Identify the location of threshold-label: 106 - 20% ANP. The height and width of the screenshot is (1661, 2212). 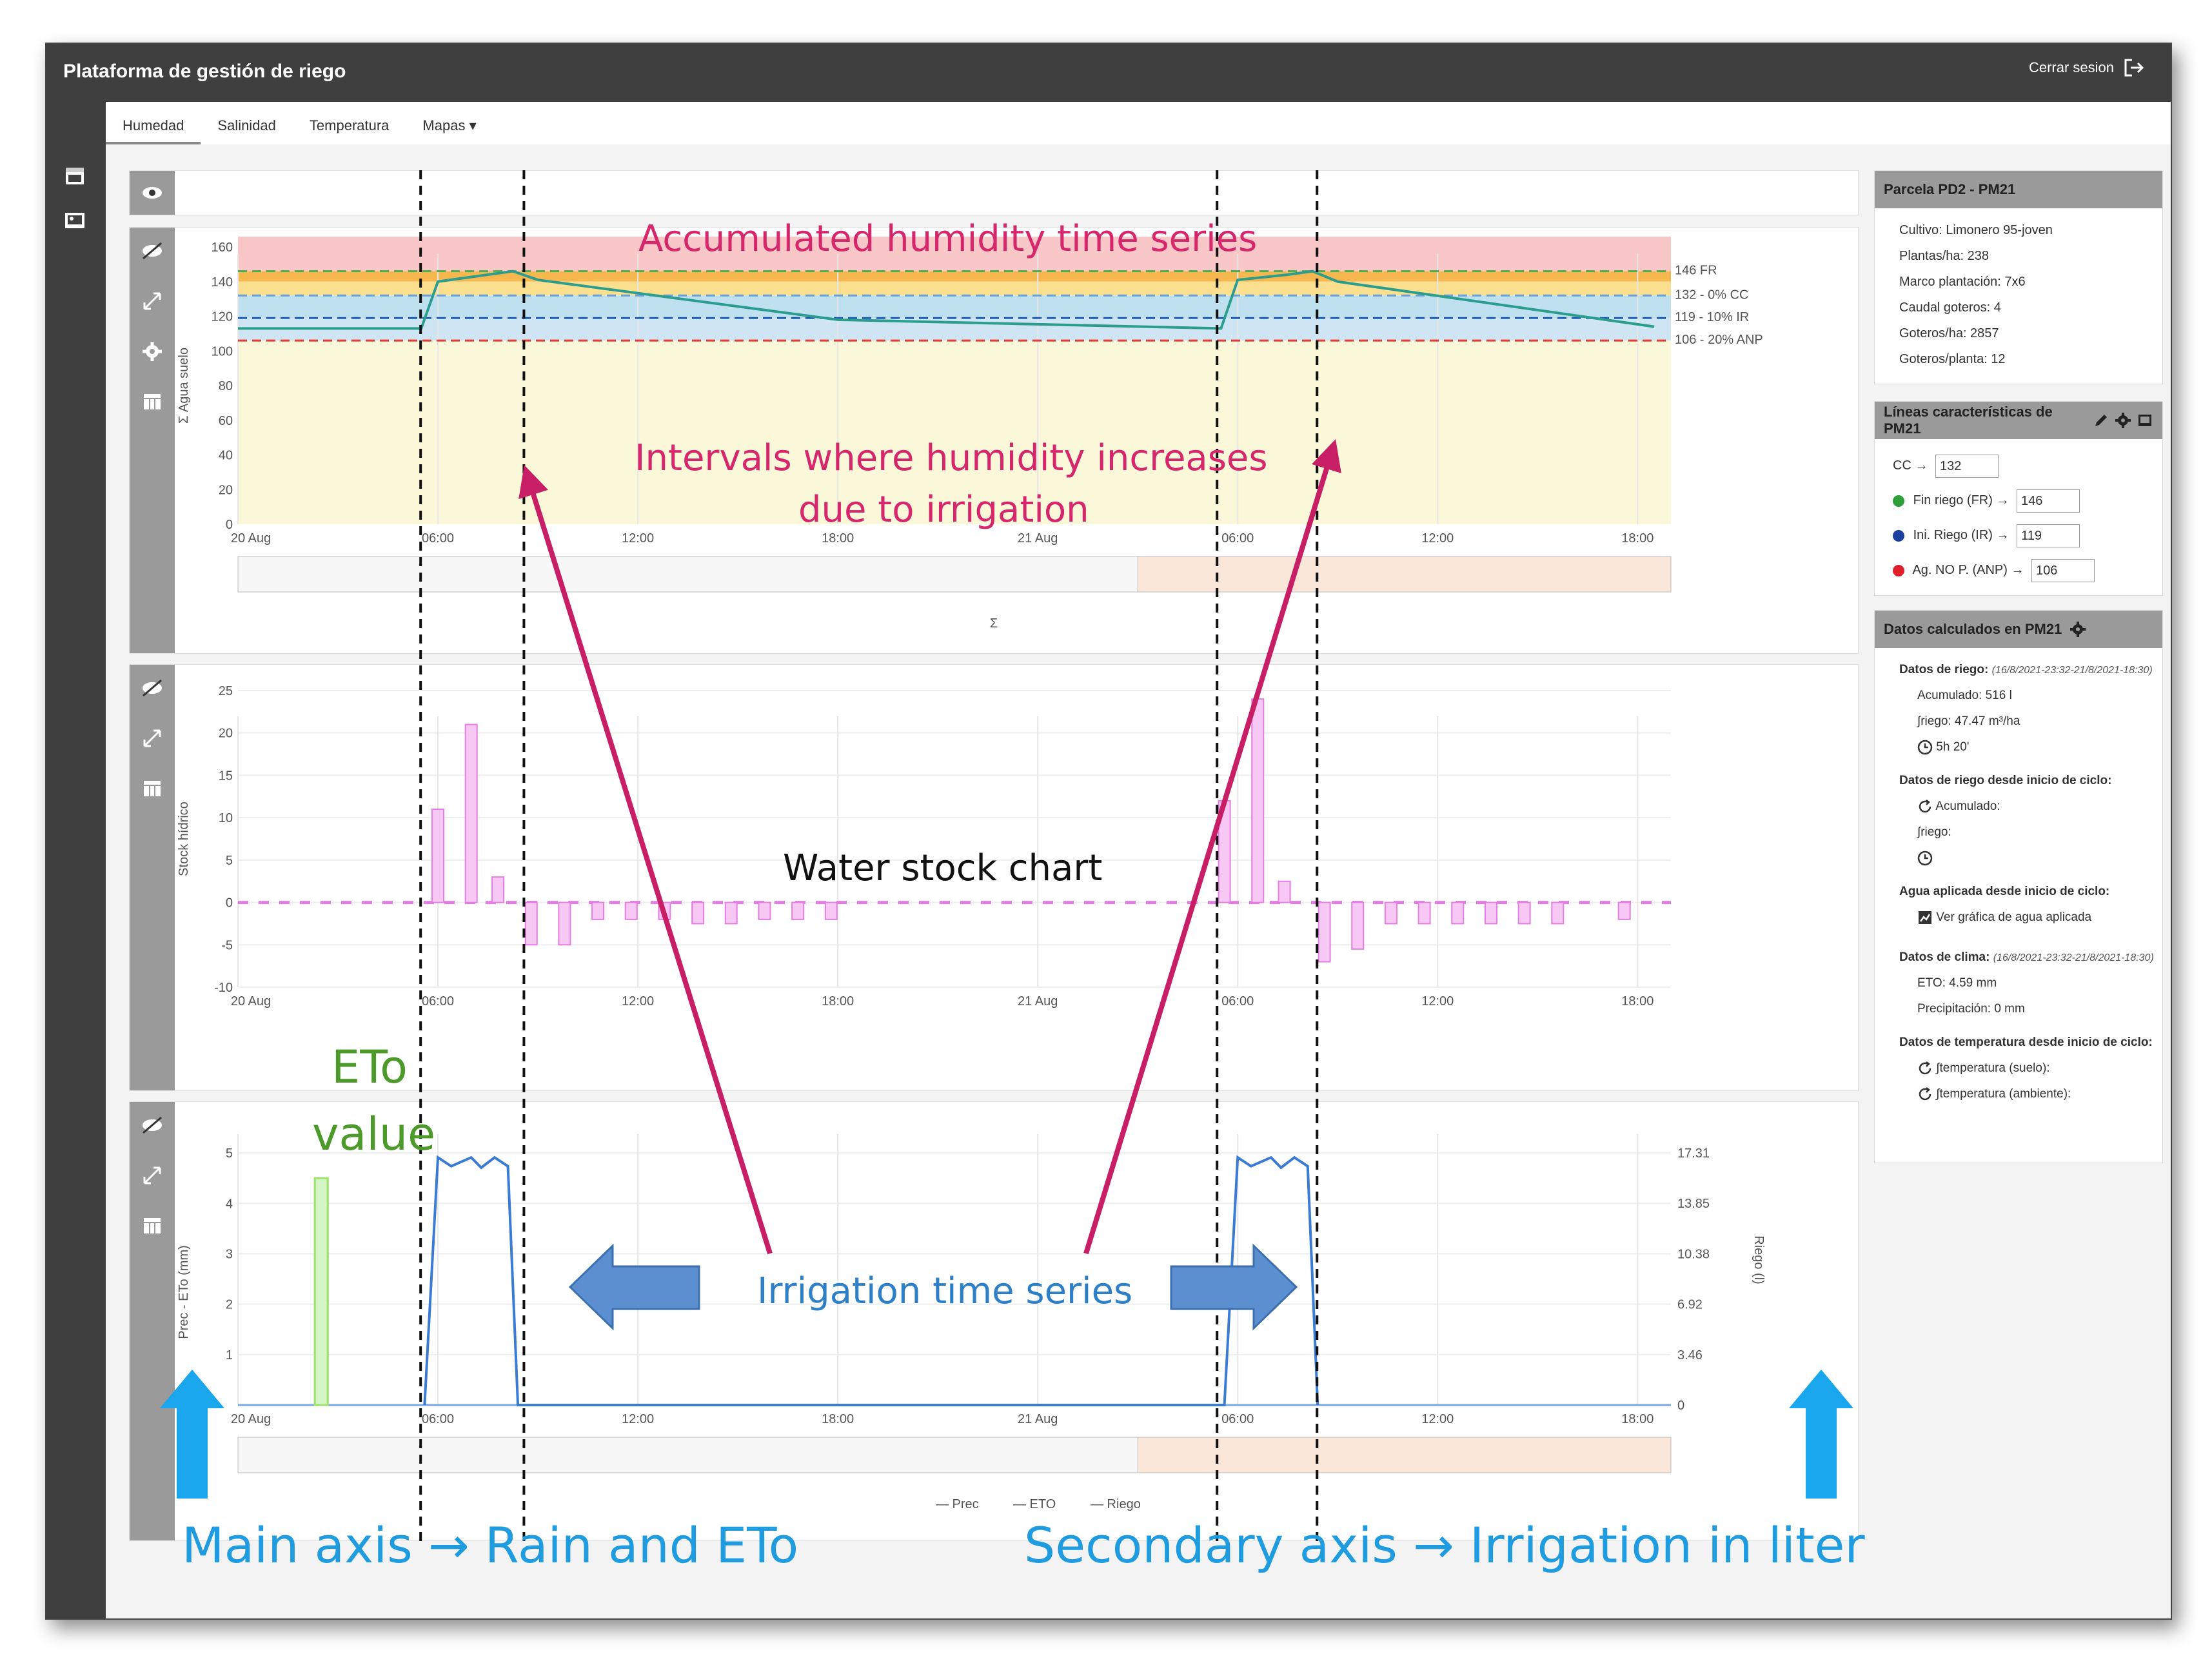
(1719, 340).